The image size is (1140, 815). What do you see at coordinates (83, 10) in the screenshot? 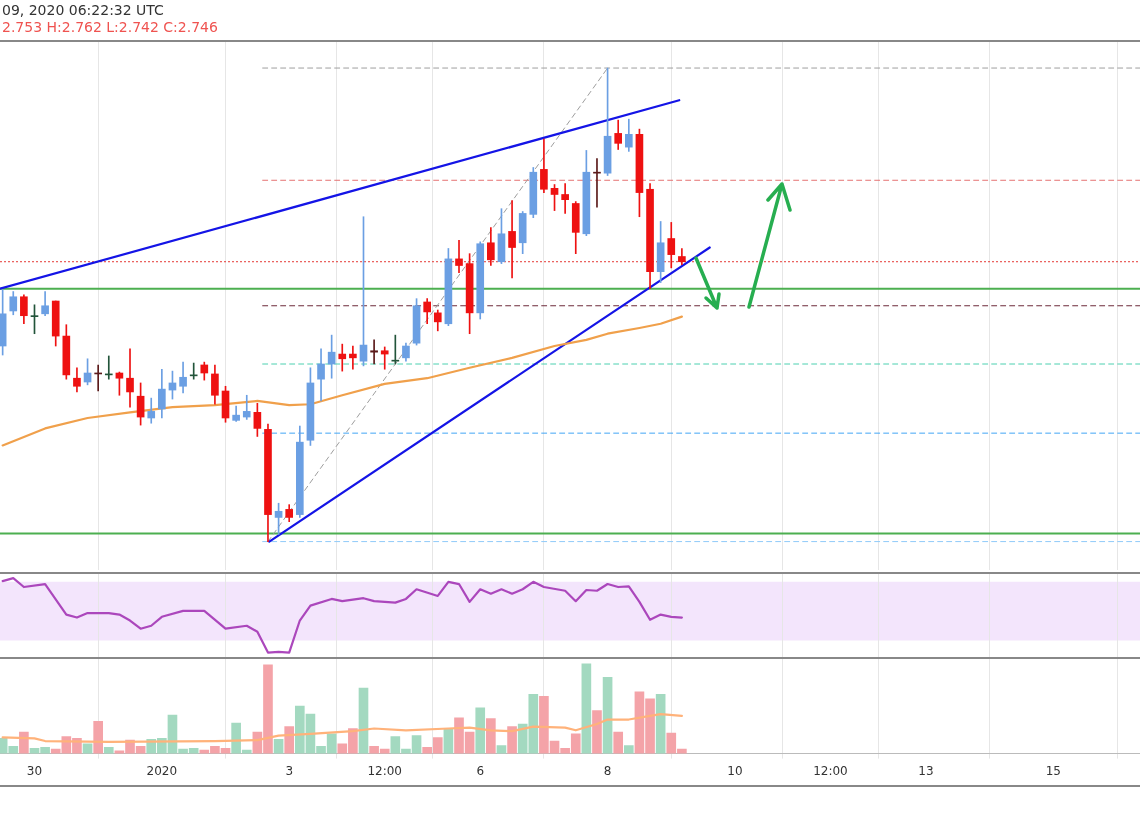
I see `chart-title: 09, 2020 06:22:32 UTC` at bounding box center [83, 10].